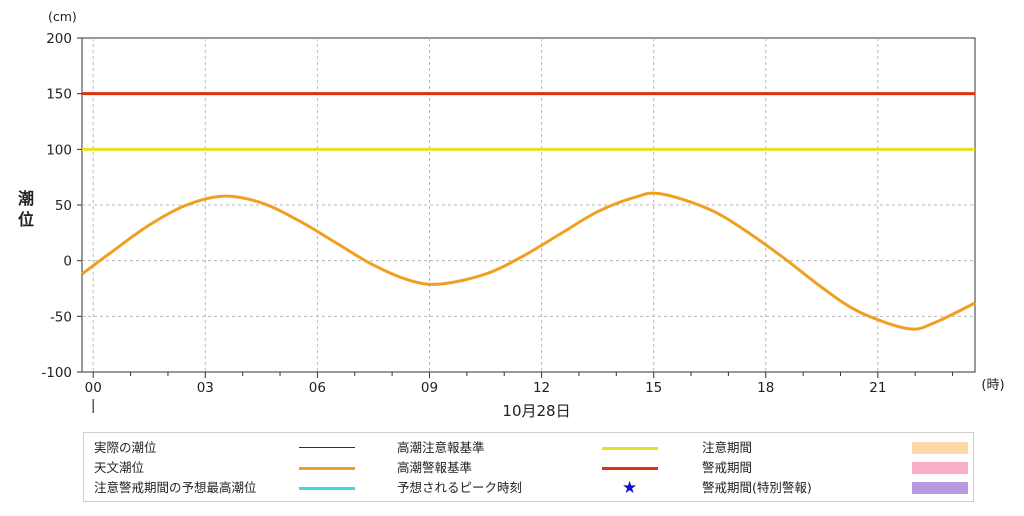 Image resolution: width=1024 pixels, height=516 pixels. I want to click on date-label: 10月28日, so click(536, 411).